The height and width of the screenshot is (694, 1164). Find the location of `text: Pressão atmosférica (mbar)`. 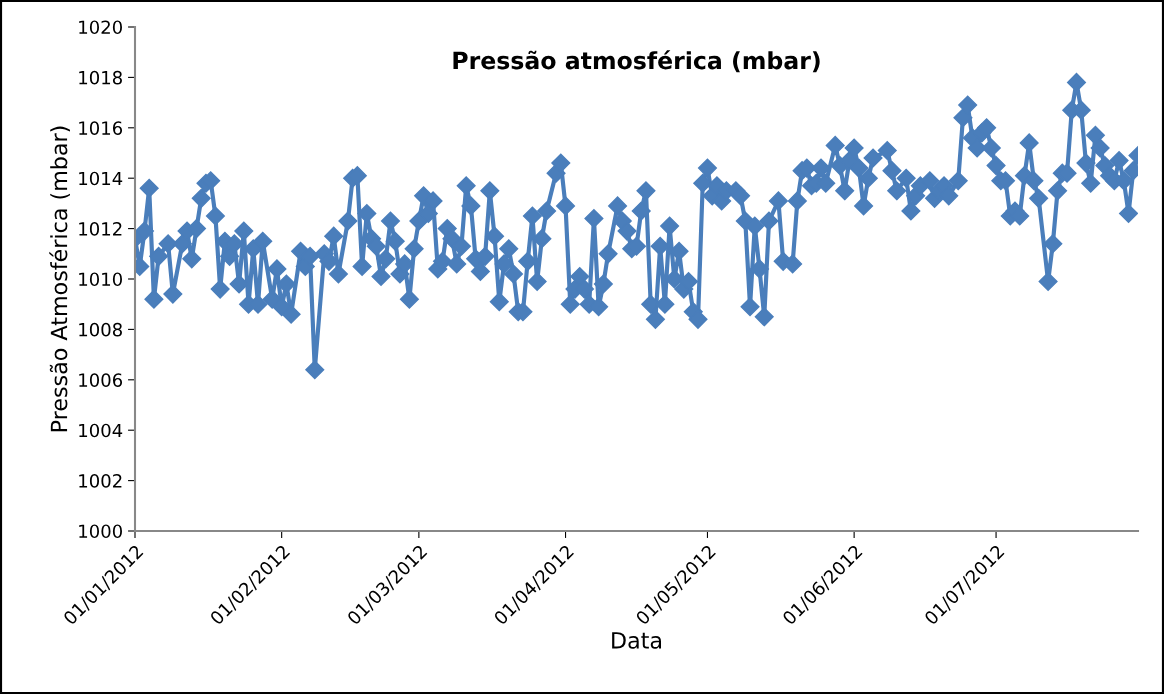

text: Pressão atmosférica (mbar) is located at coordinates (636, 61).